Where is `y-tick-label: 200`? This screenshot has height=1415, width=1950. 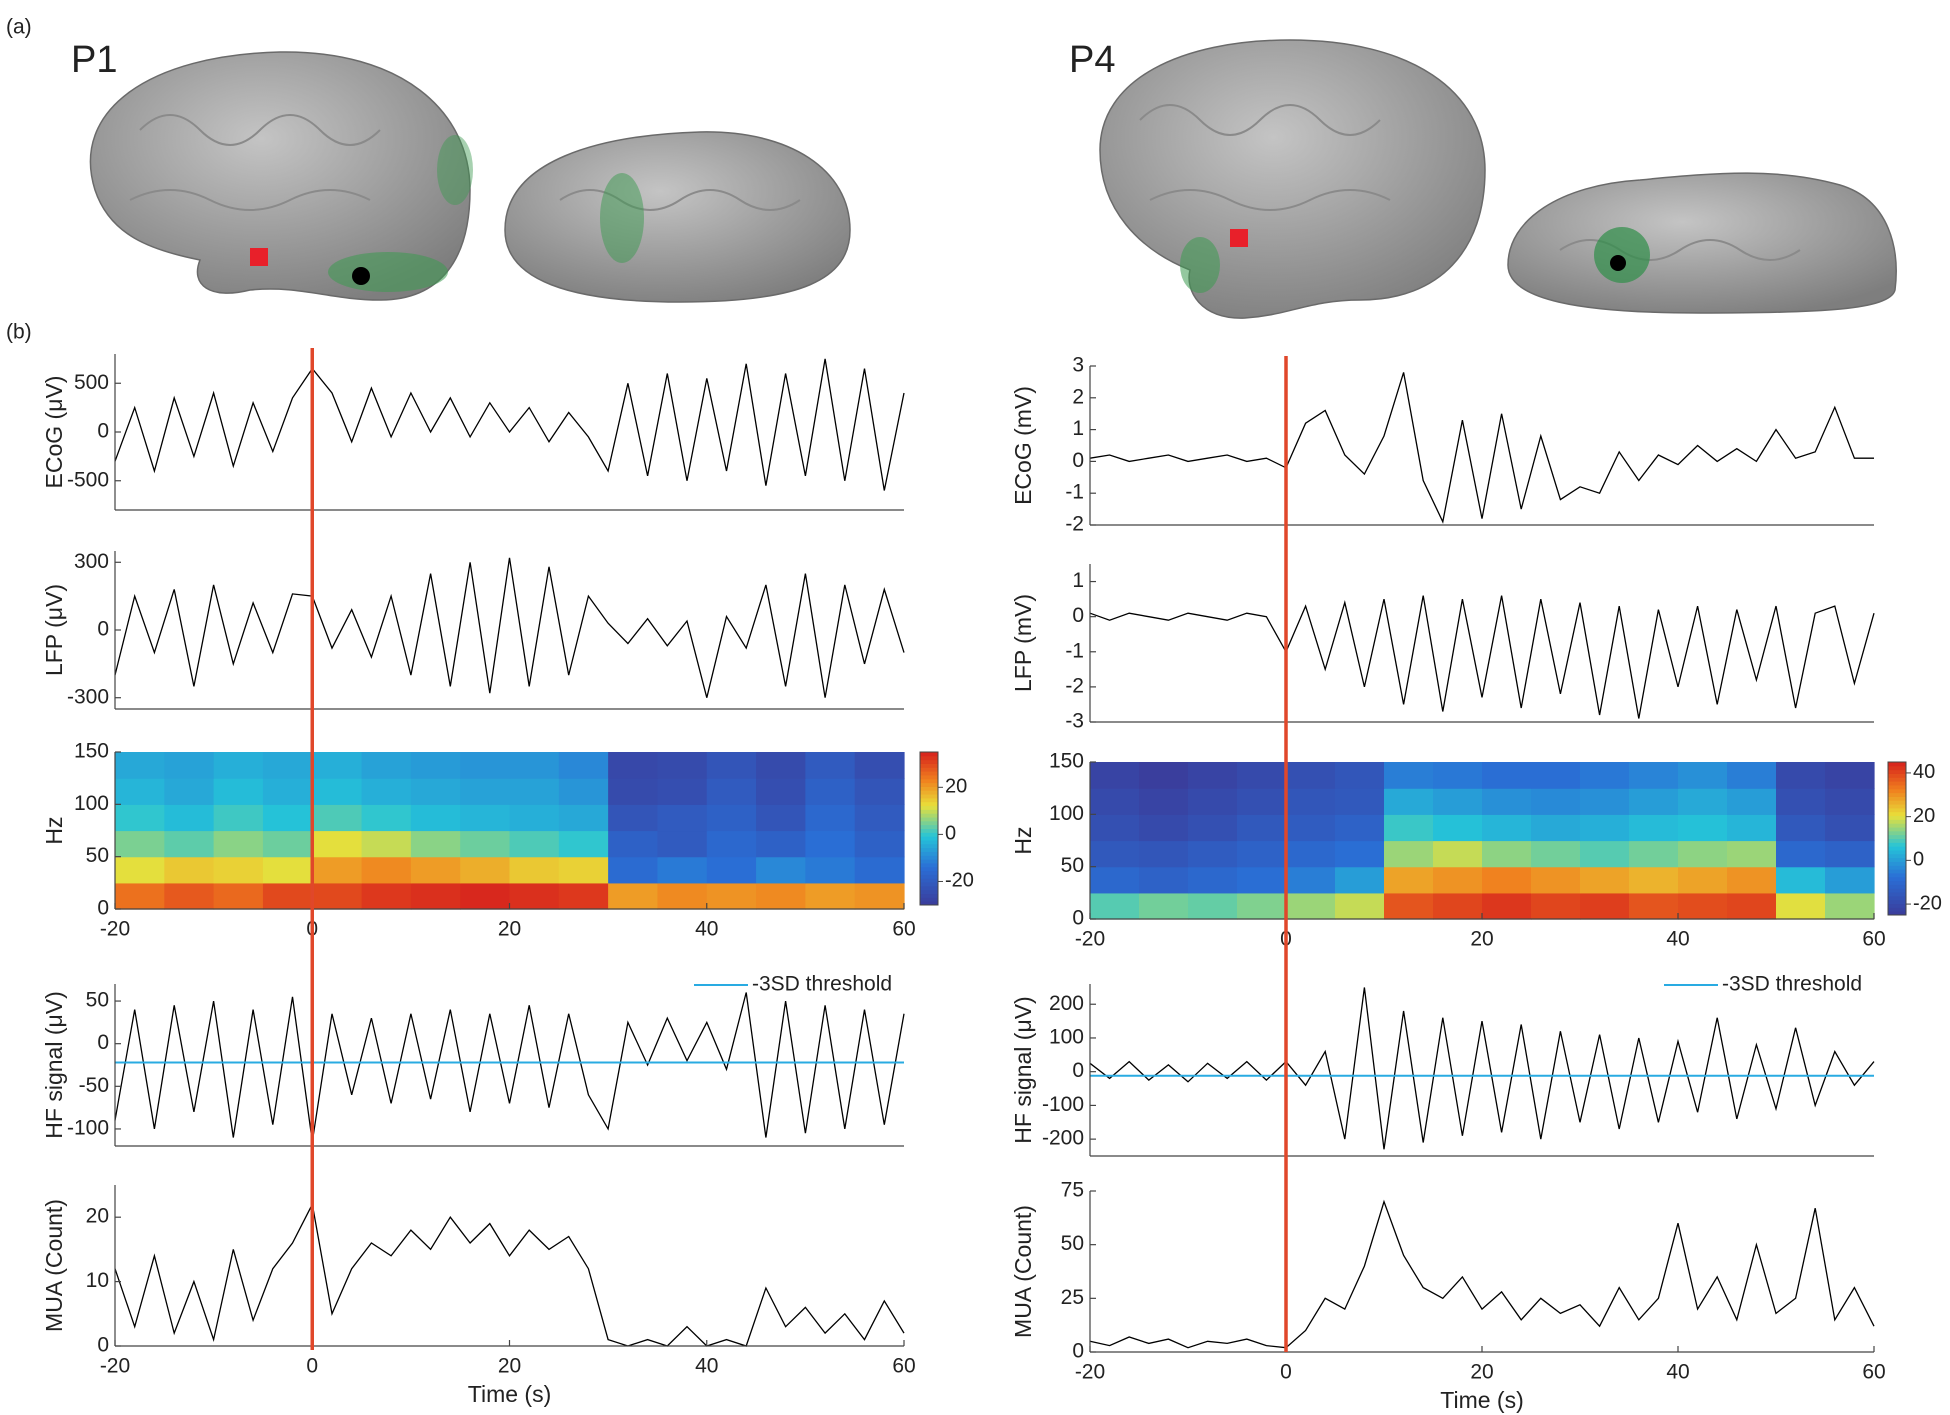 y-tick-label: 200 is located at coordinates (1066, 1003).